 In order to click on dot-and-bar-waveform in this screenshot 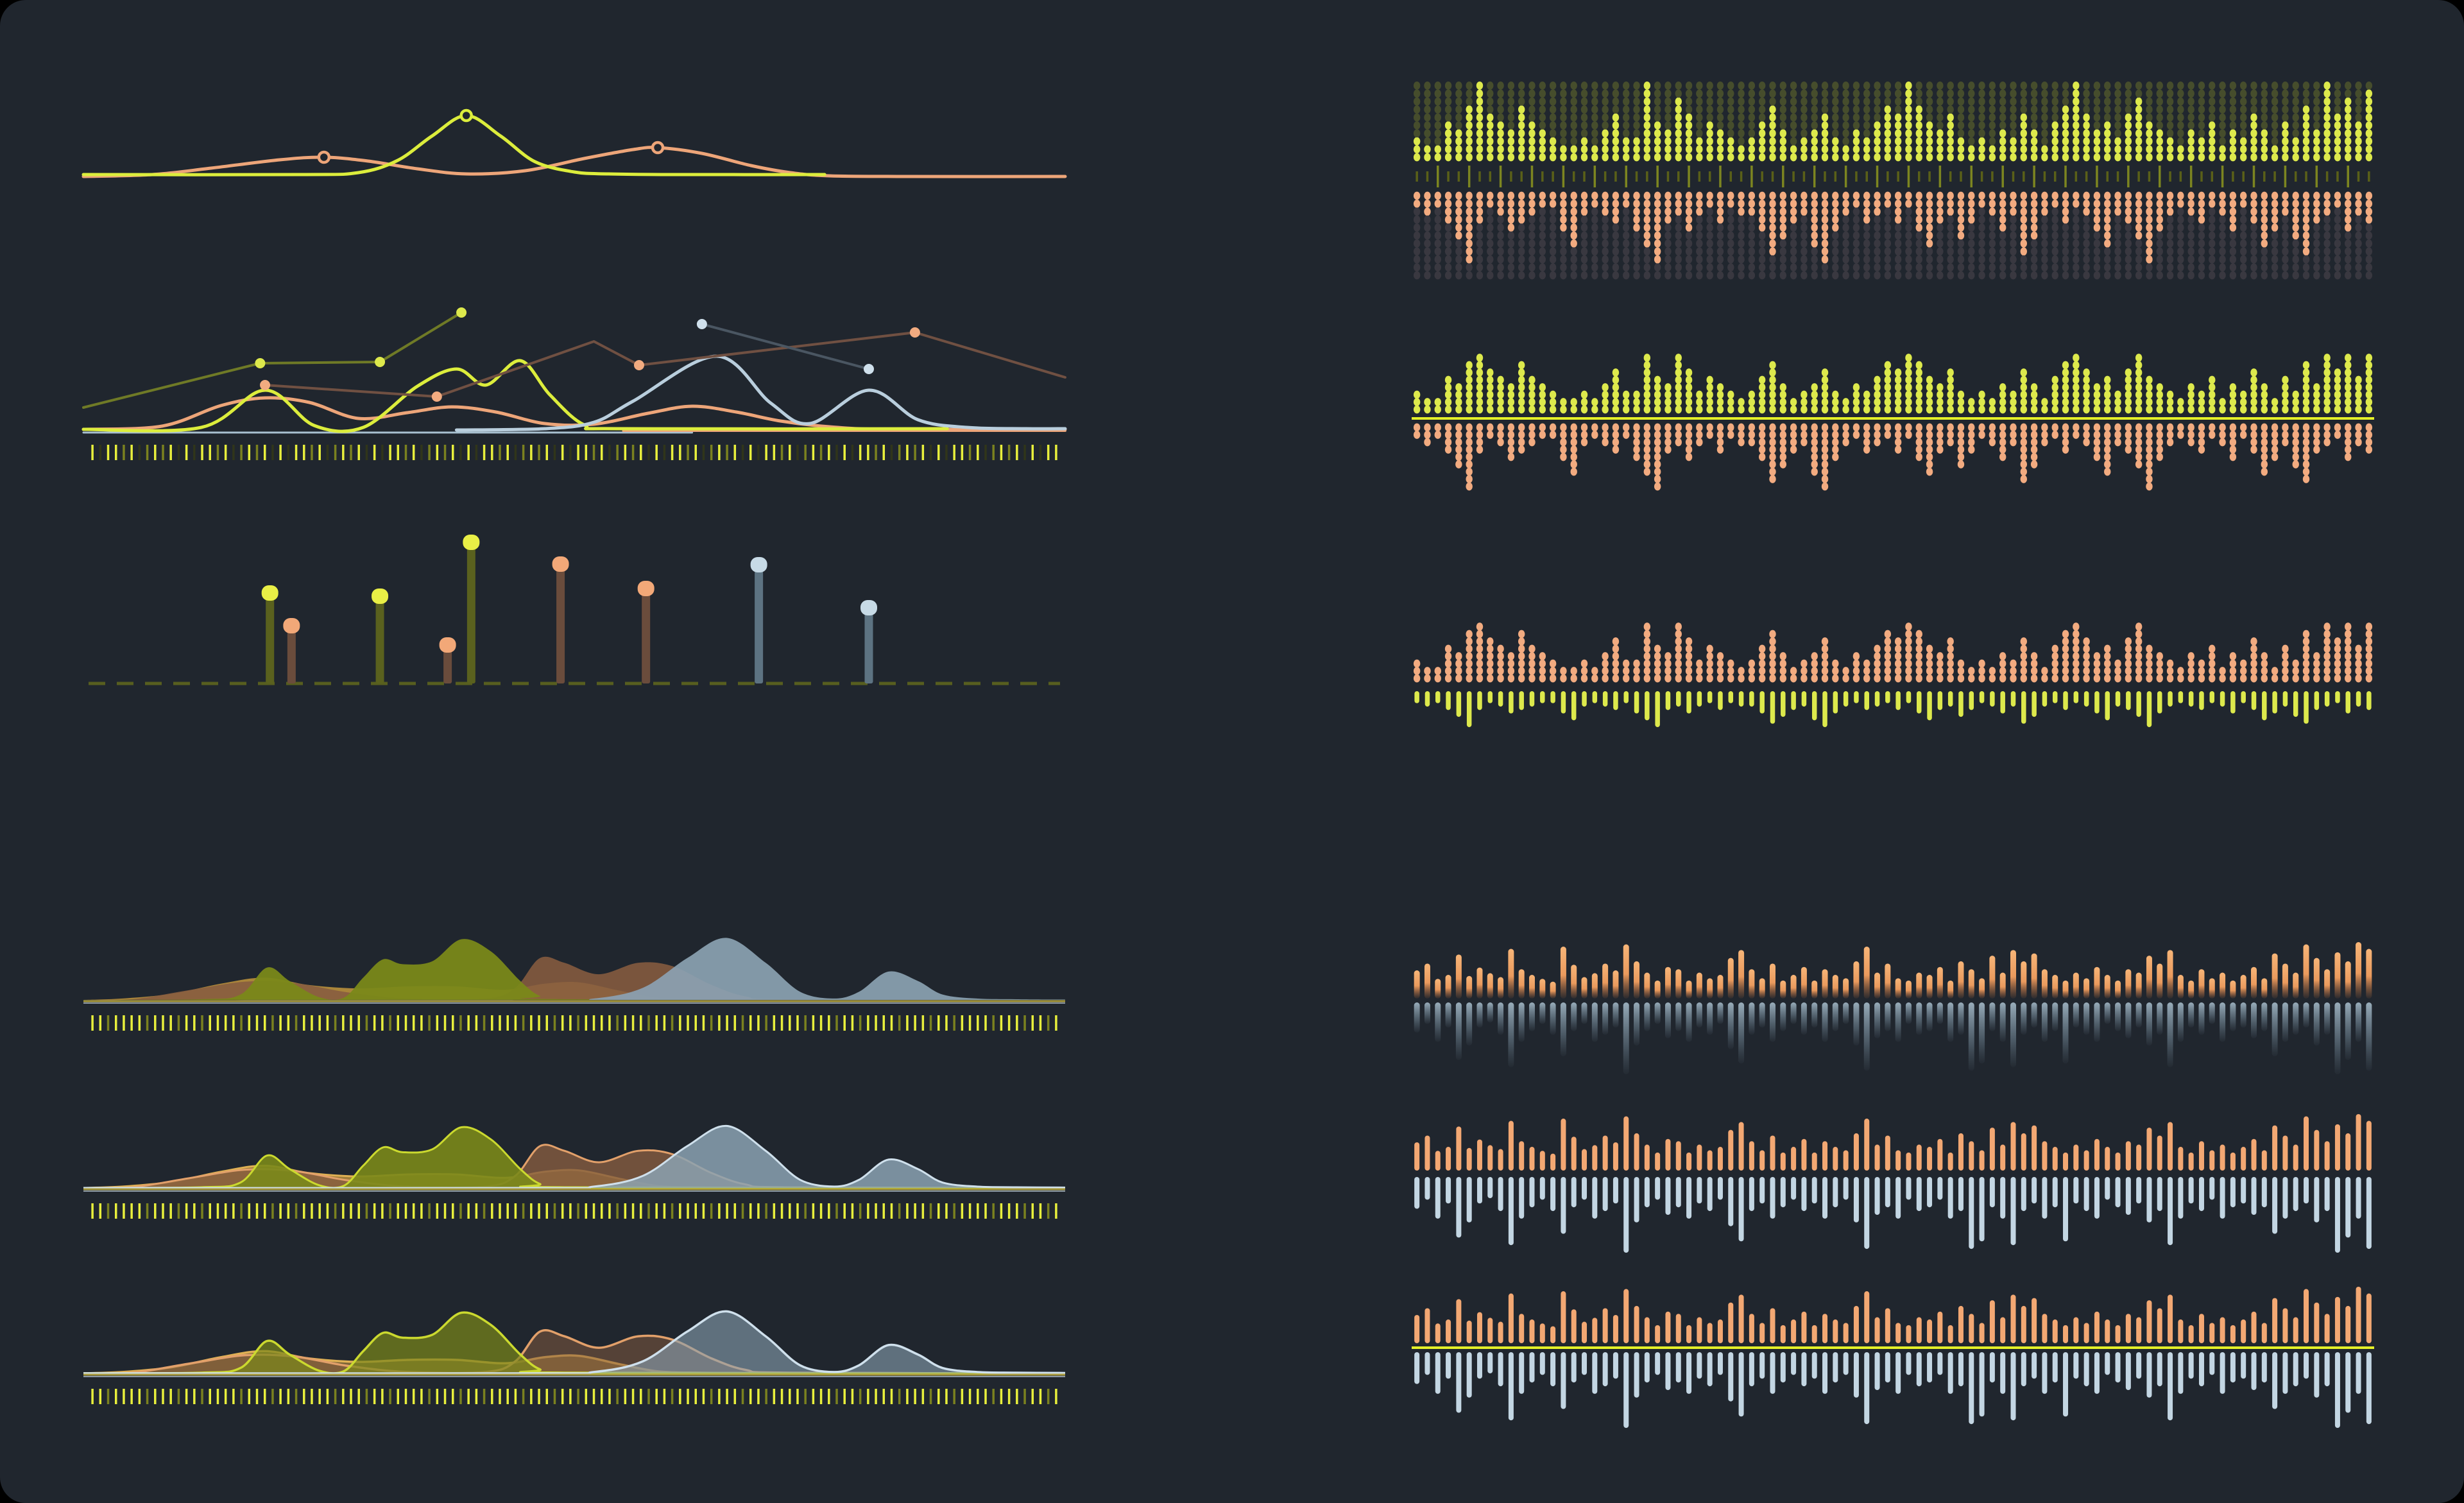, I will do `click(1893, 696)`.